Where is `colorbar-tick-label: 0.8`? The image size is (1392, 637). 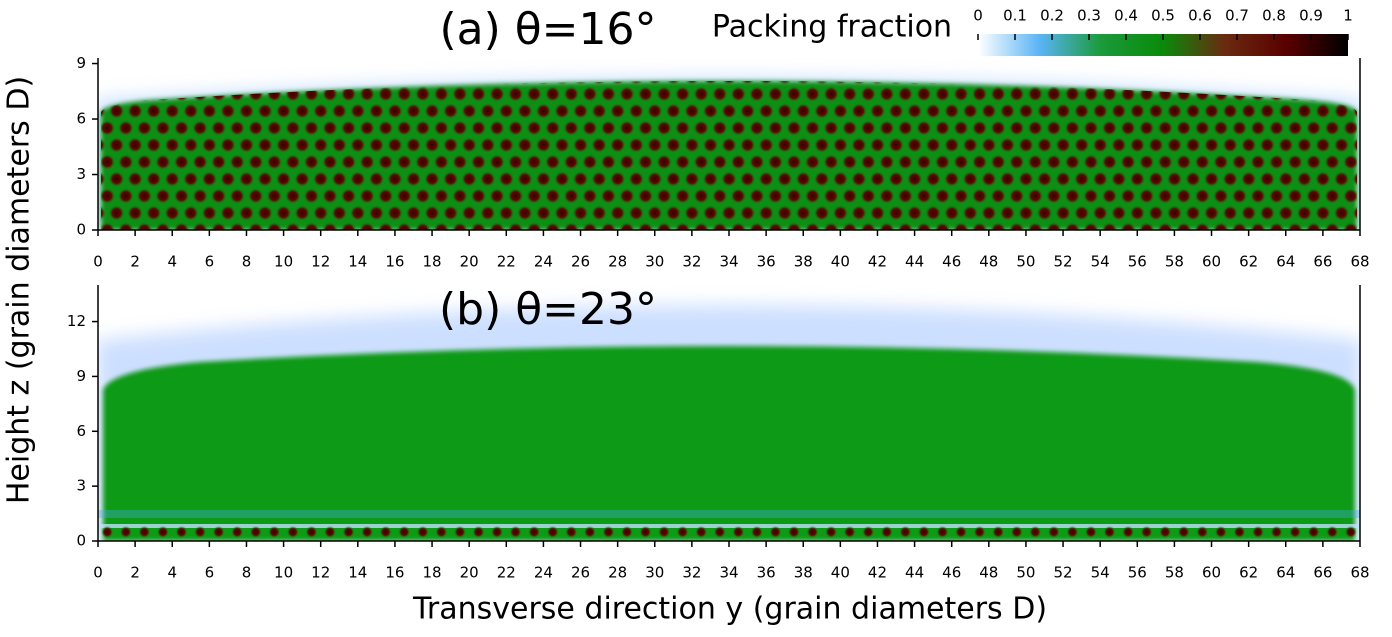 colorbar-tick-label: 0.8 is located at coordinates (1274, 16).